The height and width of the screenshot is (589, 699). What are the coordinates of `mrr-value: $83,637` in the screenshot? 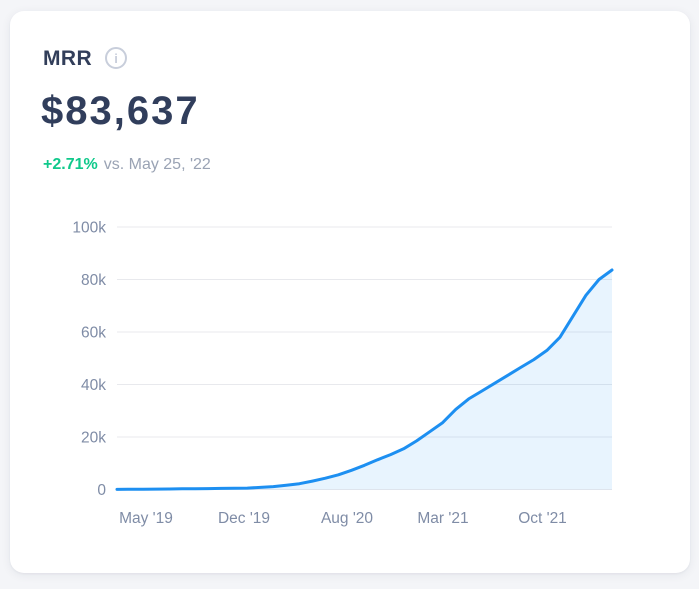 It's located at (120, 111).